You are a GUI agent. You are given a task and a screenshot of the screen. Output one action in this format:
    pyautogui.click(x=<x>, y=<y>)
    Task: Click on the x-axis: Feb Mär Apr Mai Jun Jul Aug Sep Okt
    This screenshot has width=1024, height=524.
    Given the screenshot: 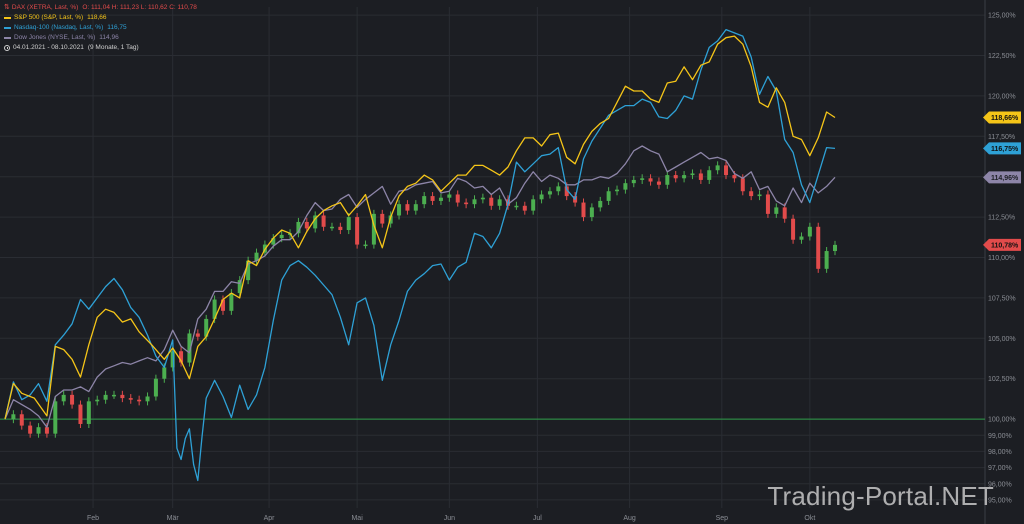 What is the action you would take?
    pyautogui.click(x=451, y=518)
    